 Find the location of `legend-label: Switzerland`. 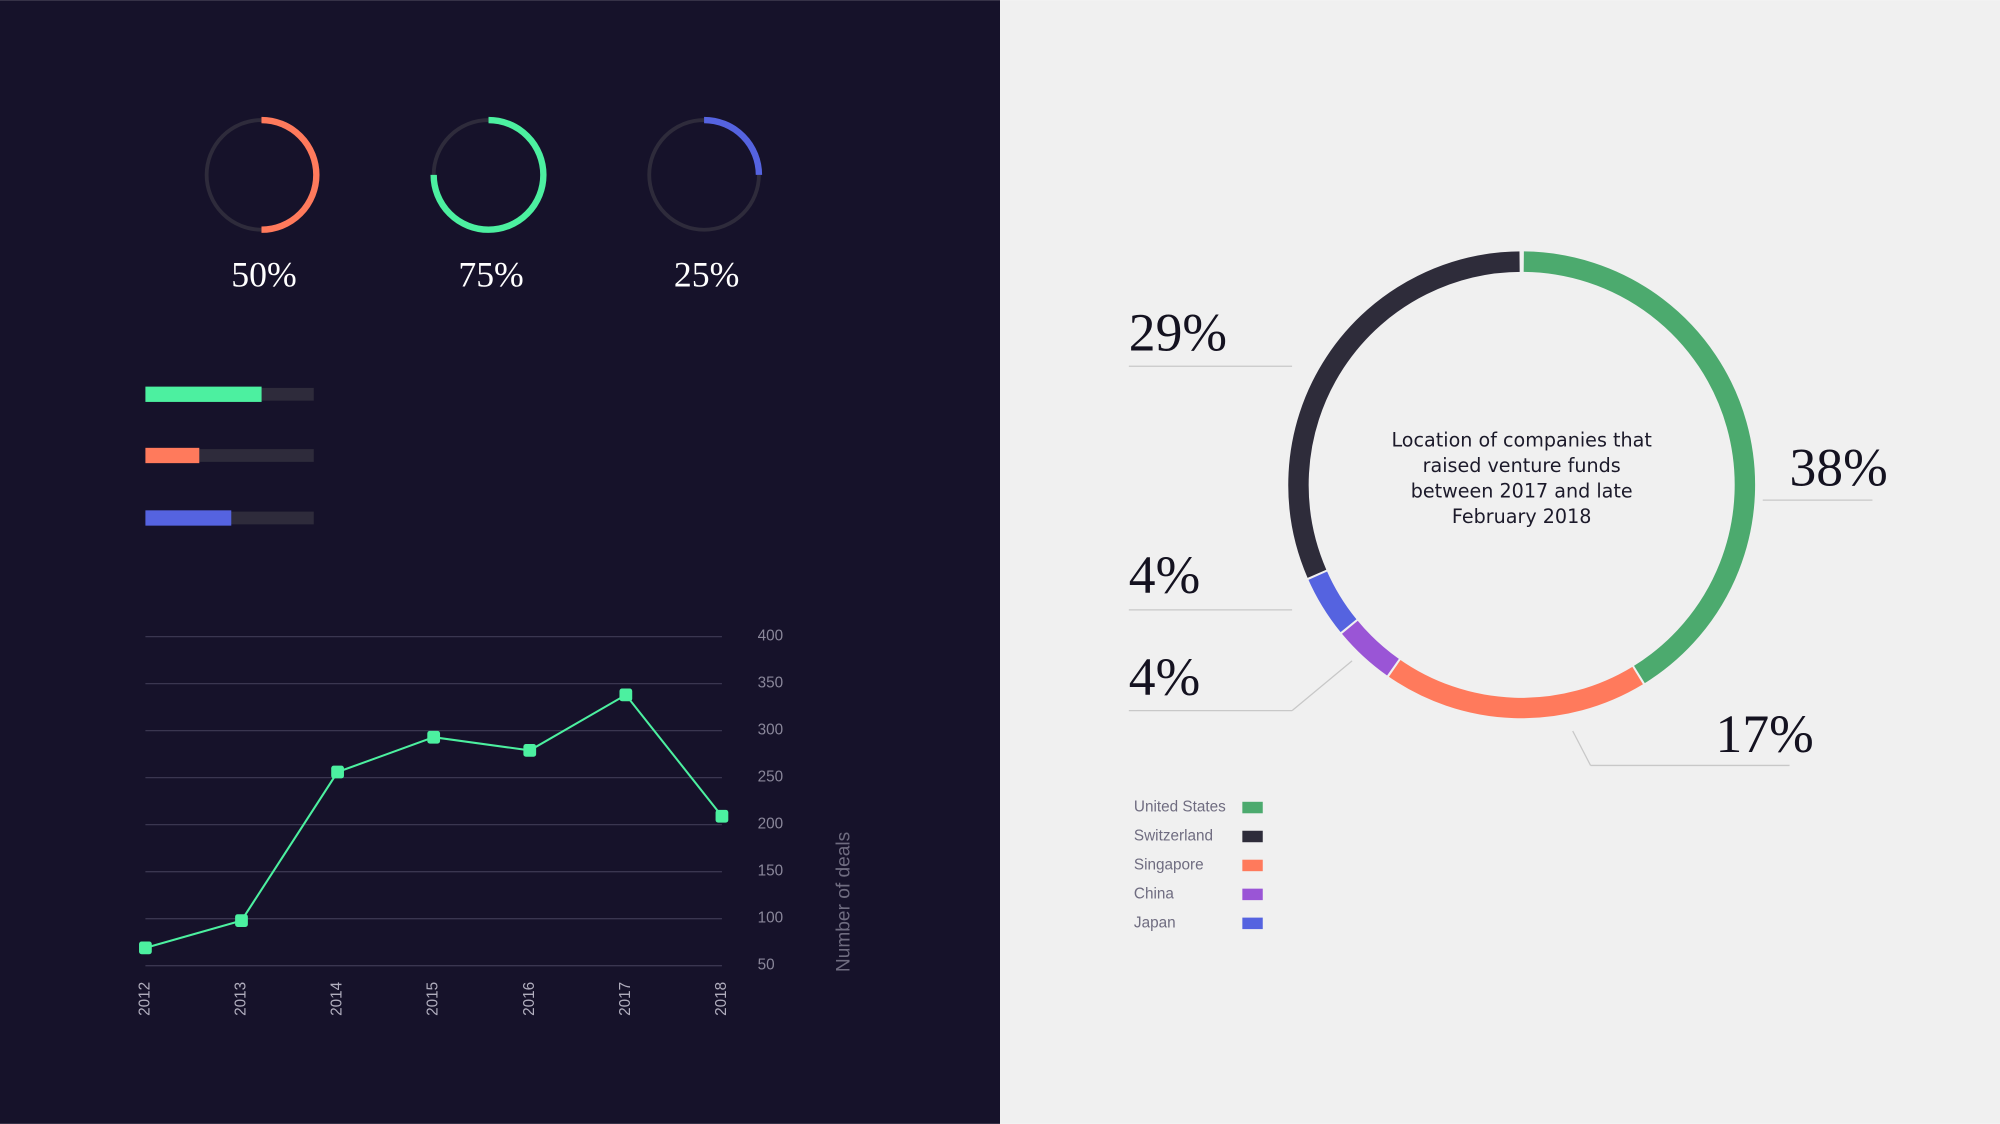

legend-label: Switzerland is located at coordinates (1173, 836).